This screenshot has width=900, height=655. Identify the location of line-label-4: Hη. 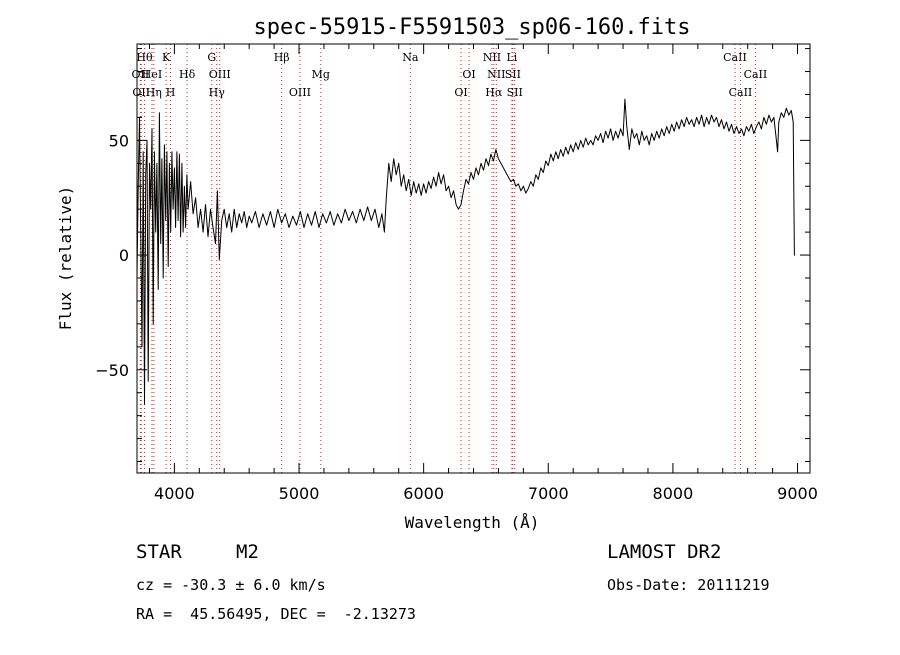
(154, 92).